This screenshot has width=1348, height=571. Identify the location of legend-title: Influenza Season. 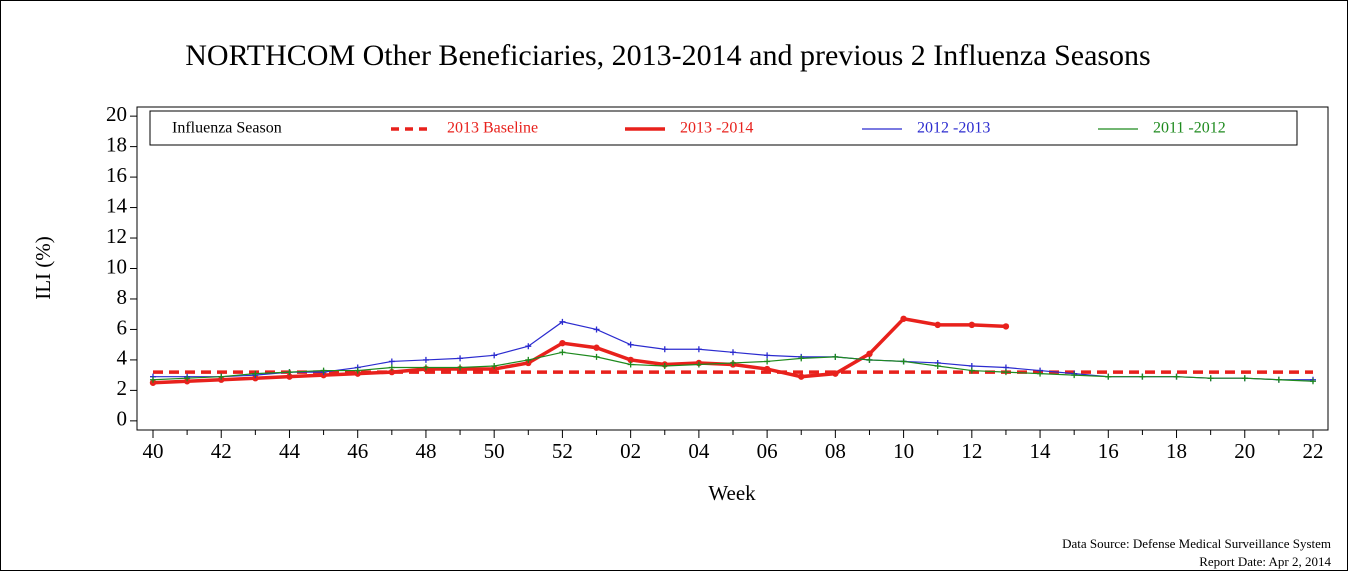
(227, 128).